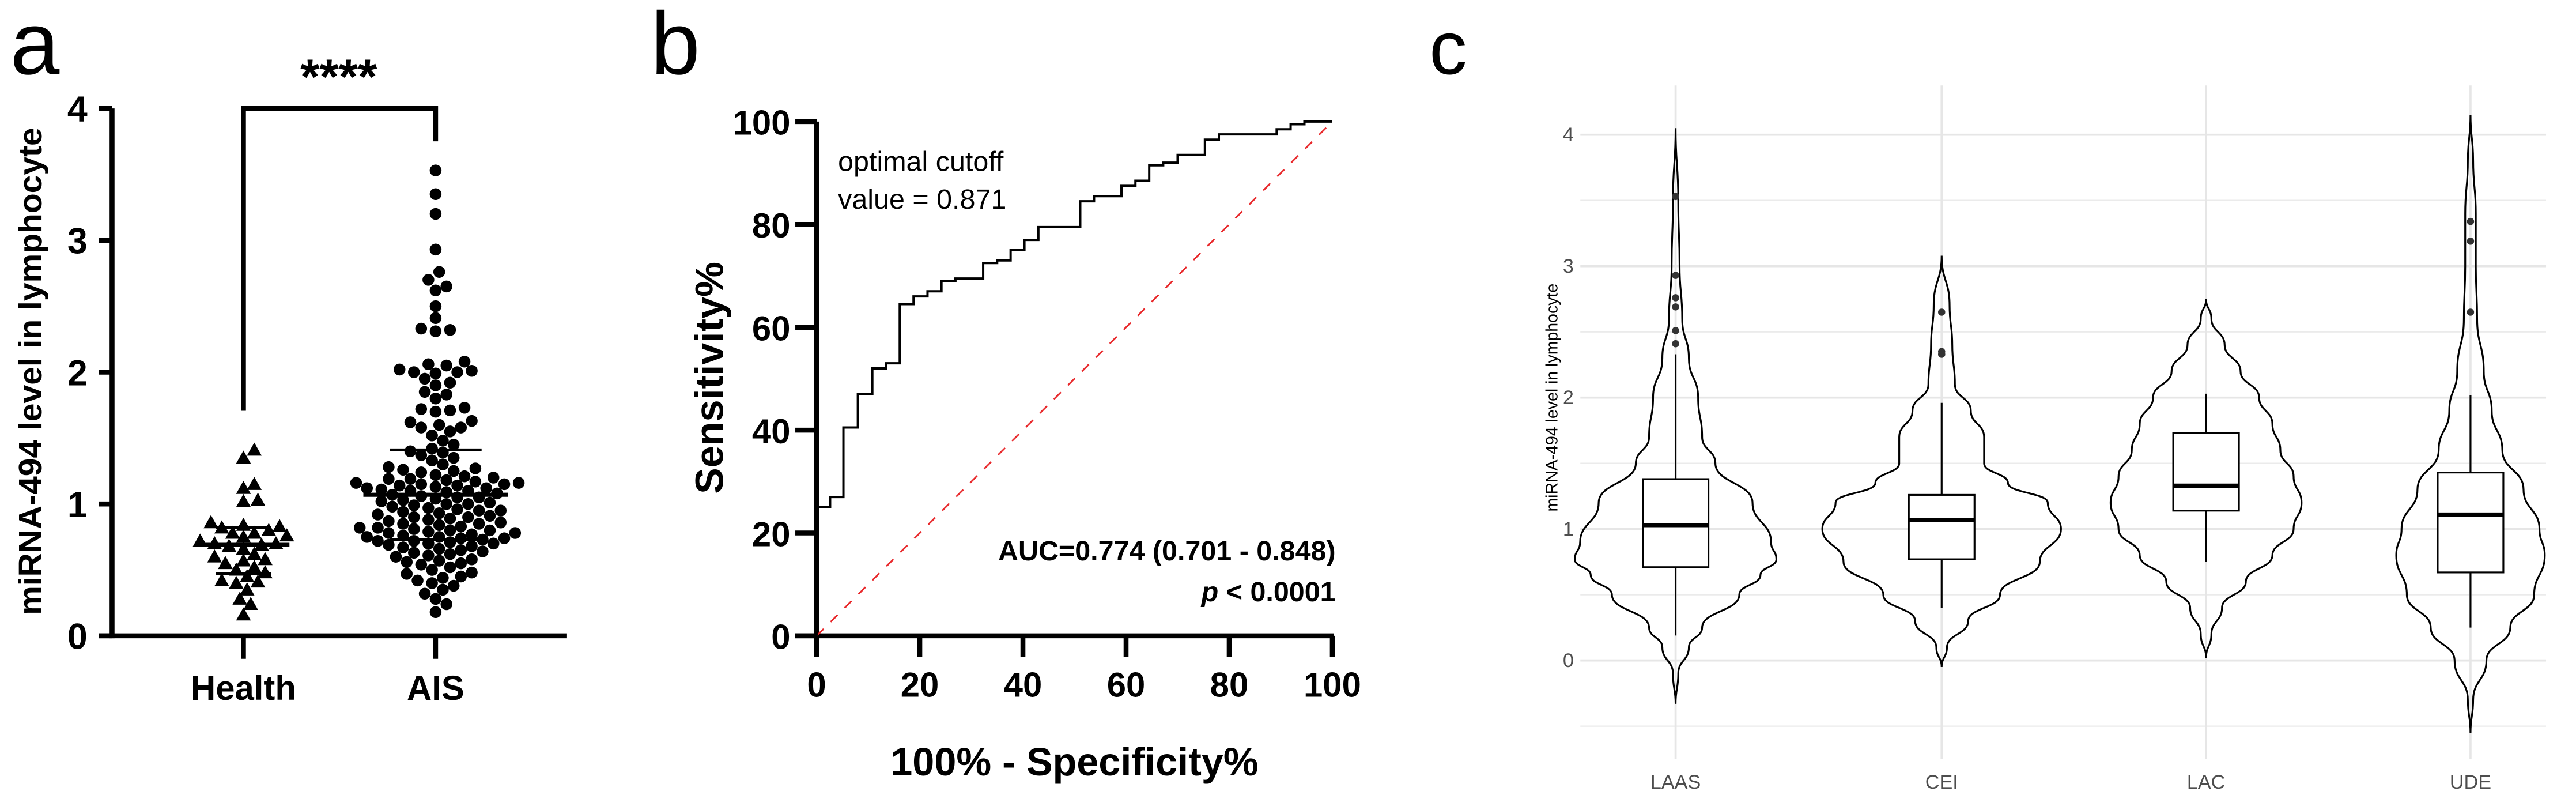  Describe the element at coordinates (1276, 592) in the screenshot. I see `p-value: < 0.0001` at that location.